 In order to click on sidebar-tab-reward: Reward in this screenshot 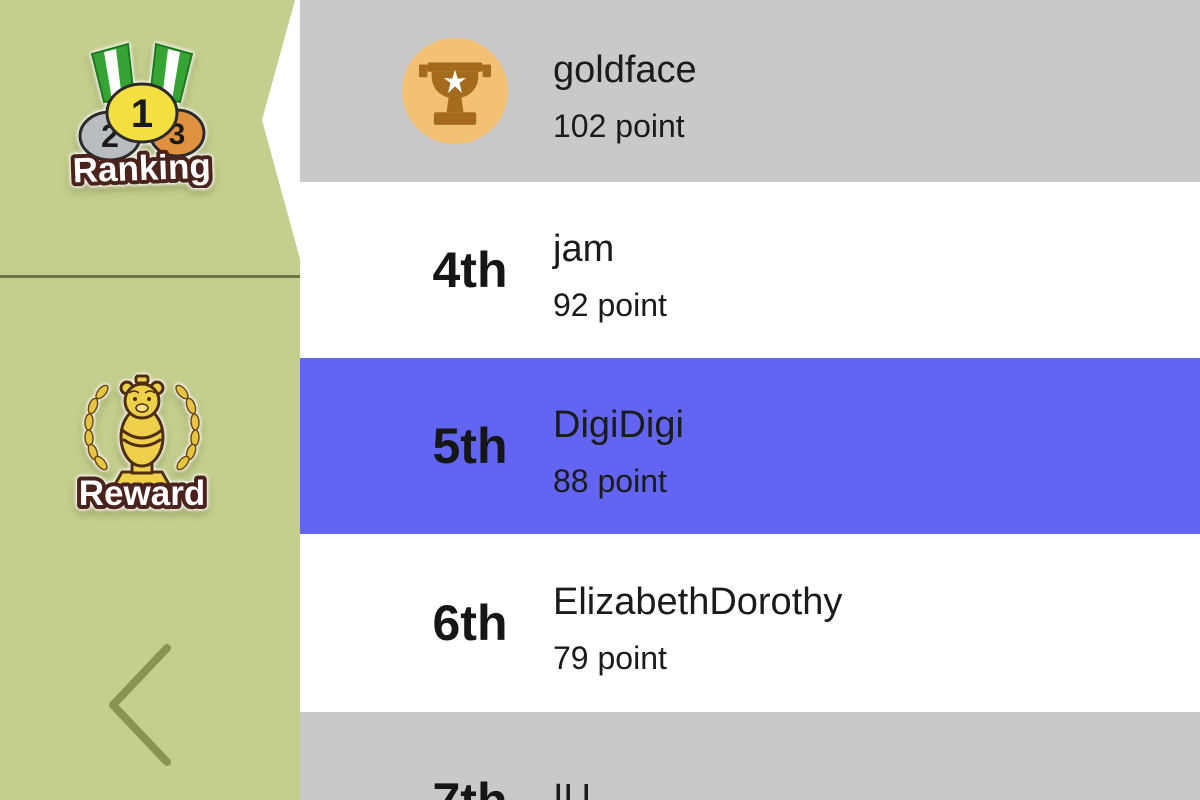, I will do `click(142, 428)`.